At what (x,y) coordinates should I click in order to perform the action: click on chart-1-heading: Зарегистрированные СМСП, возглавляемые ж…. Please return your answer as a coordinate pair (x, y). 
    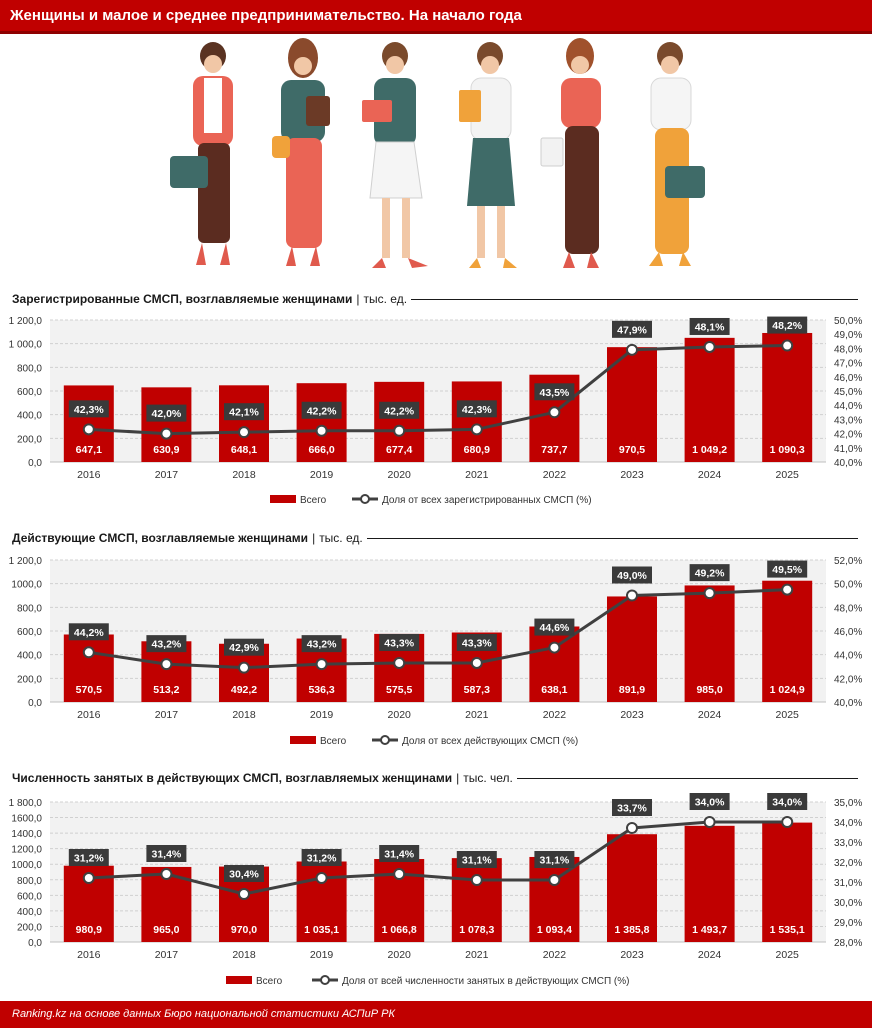
    Looking at the image, I should click on (435, 299).